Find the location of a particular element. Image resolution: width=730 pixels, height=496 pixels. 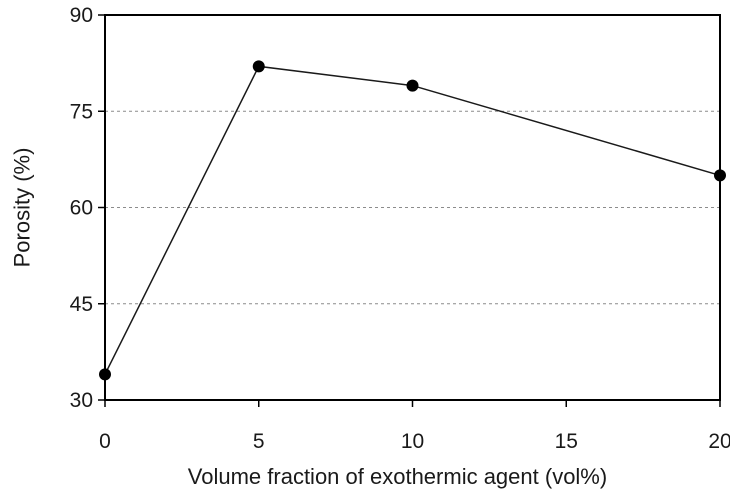

y-tick-label-90: 90 is located at coordinates (81, 15).